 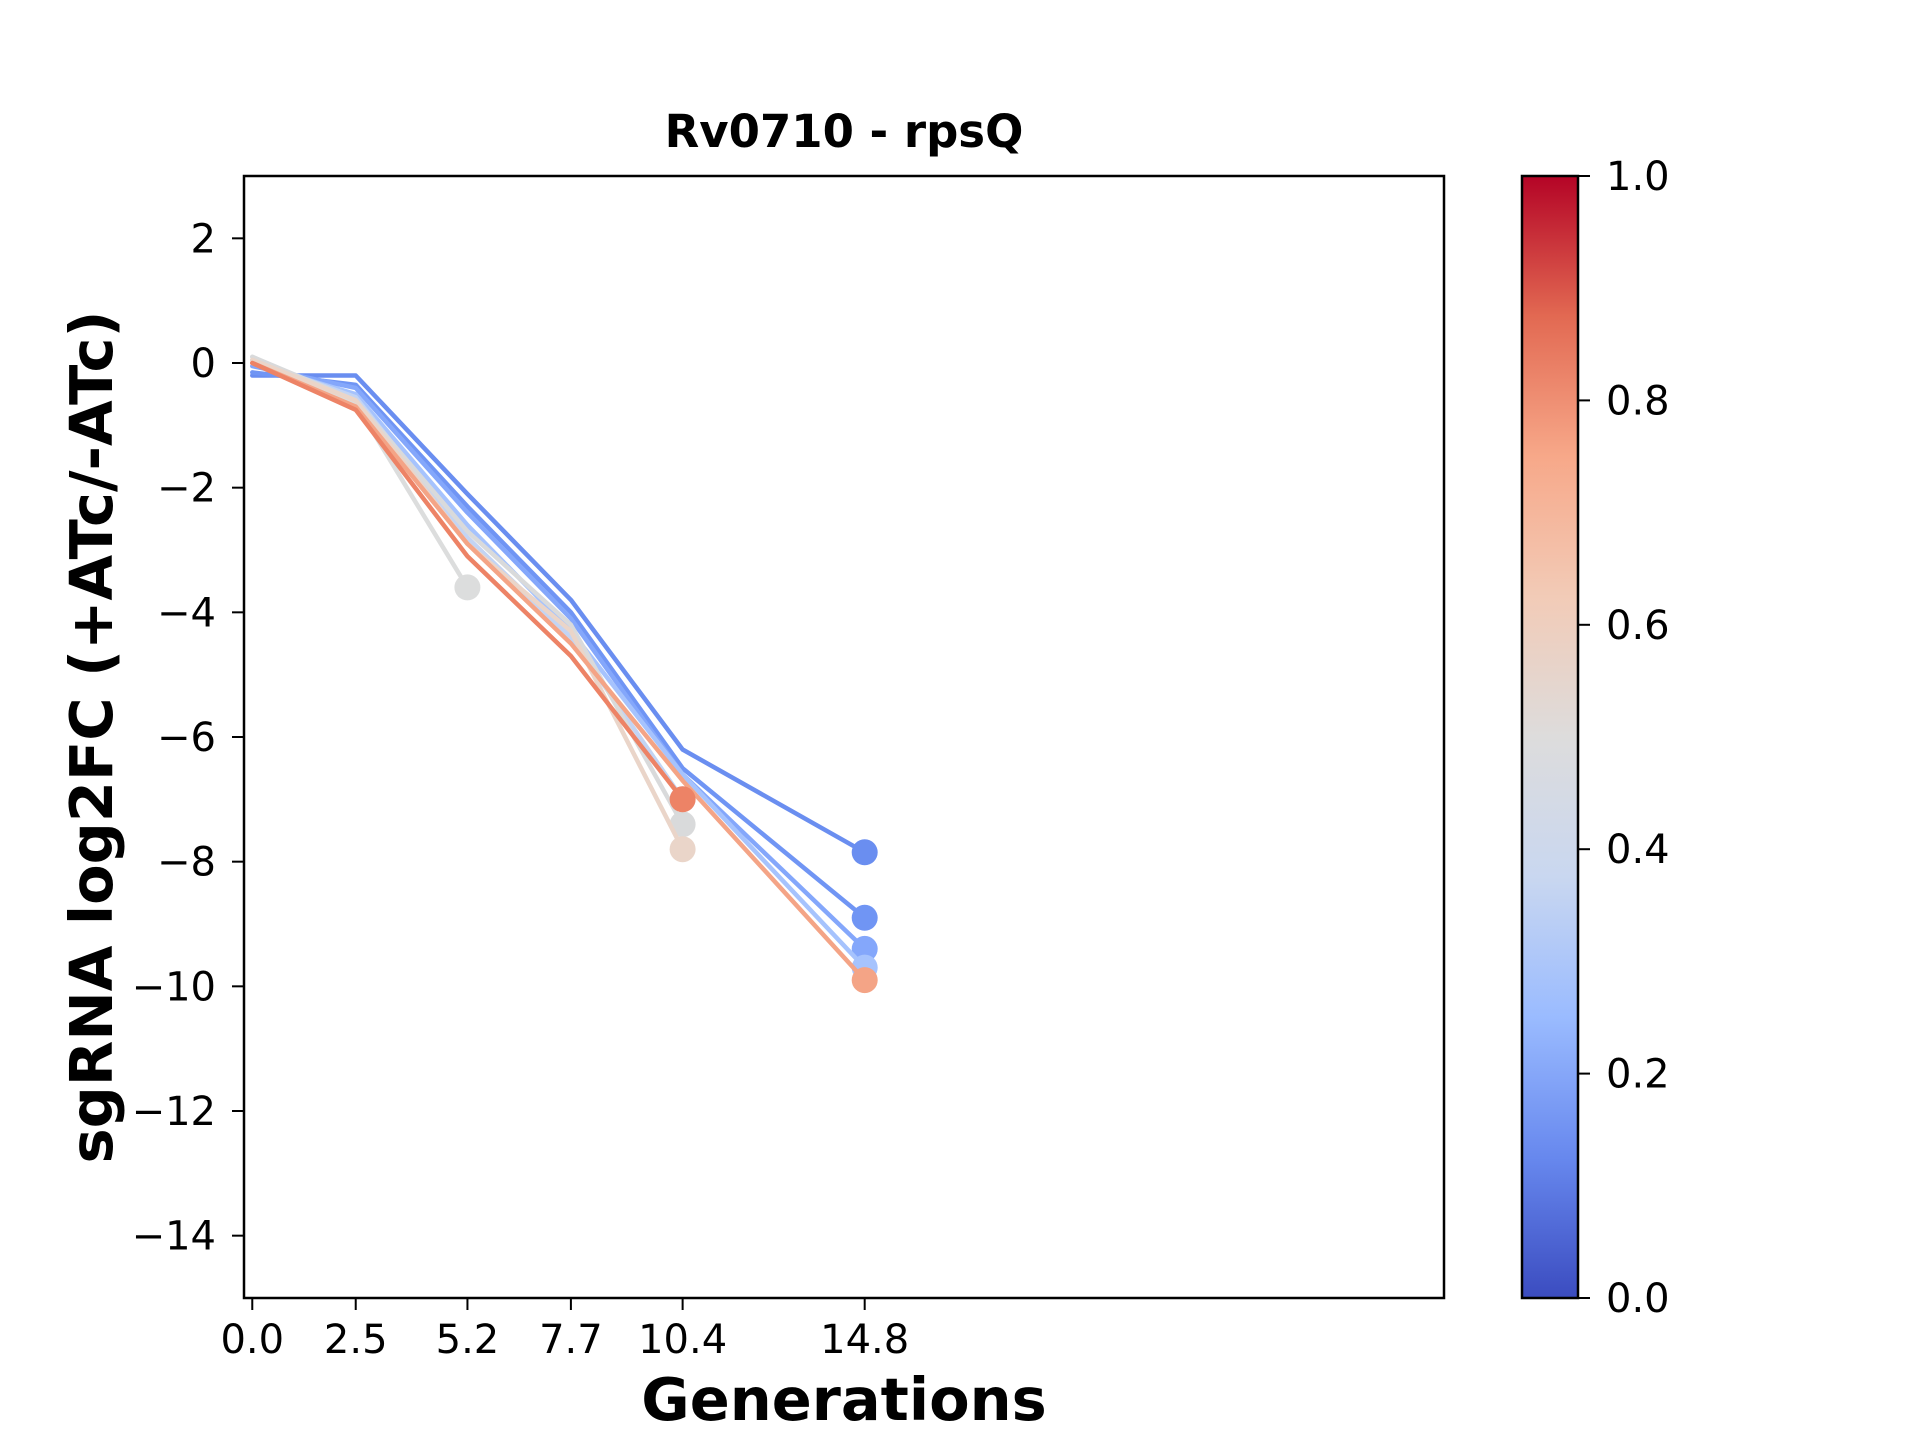 What do you see at coordinates (1638, 850) in the screenshot?
I see `colorbar-tick-label: 0.4` at bounding box center [1638, 850].